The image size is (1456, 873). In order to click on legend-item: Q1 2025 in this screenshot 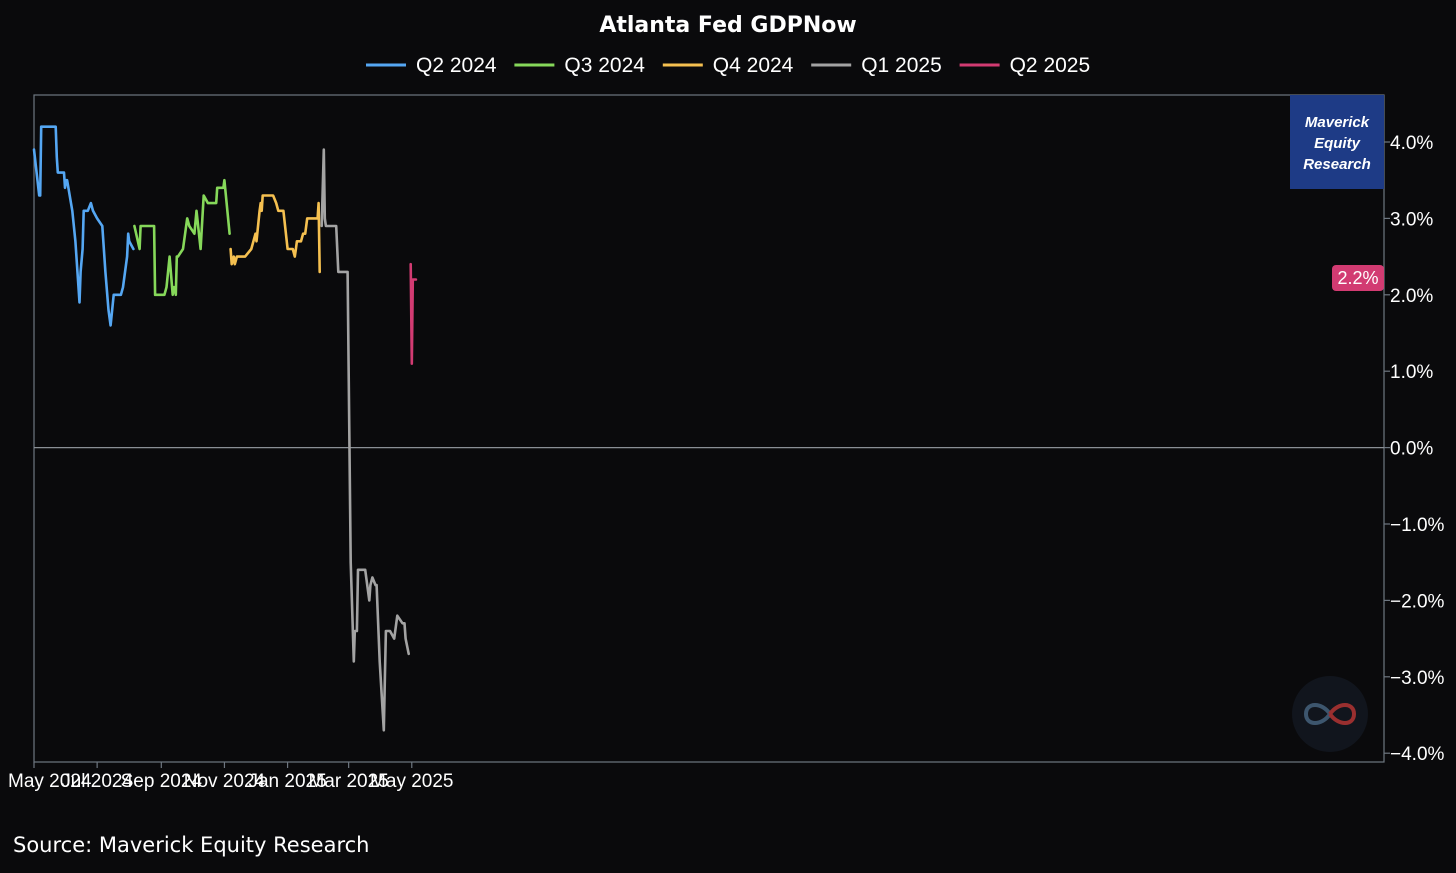, I will do `click(876, 65)`.